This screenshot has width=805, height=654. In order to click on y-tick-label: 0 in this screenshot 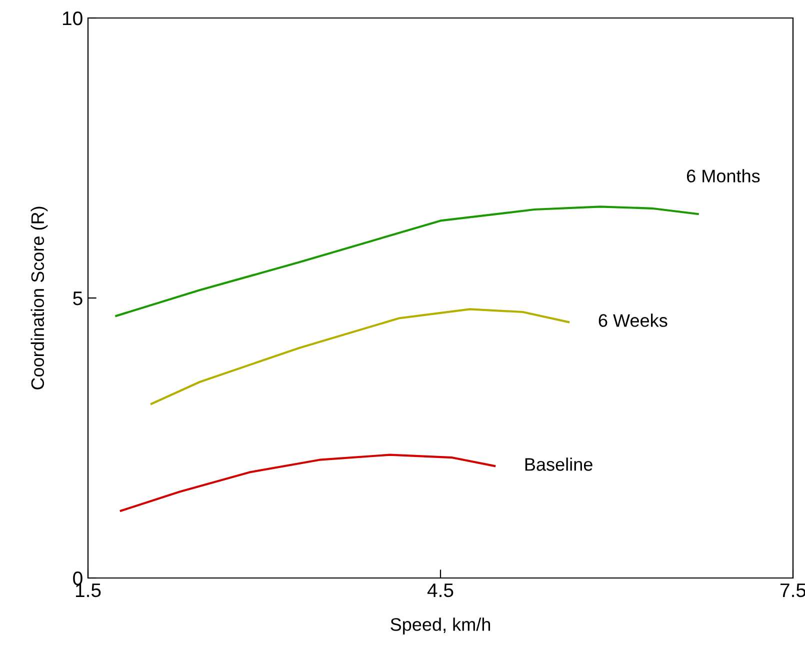, I will do `click(77, 578)`.